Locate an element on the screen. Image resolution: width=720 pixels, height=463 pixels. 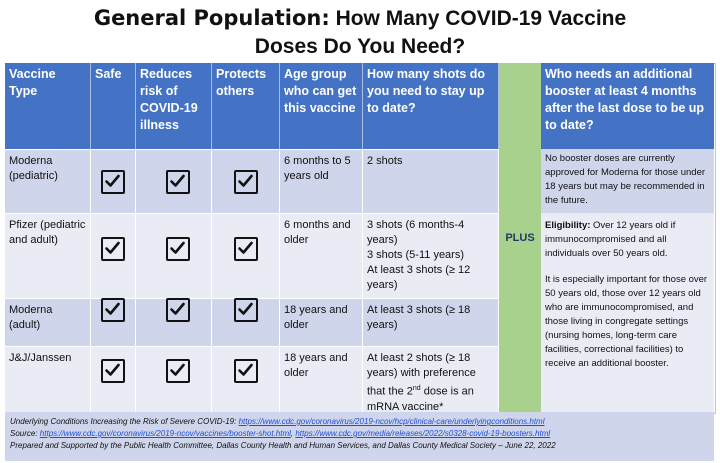
row3-age: 18 years and older is located at coordinates (321, 322).